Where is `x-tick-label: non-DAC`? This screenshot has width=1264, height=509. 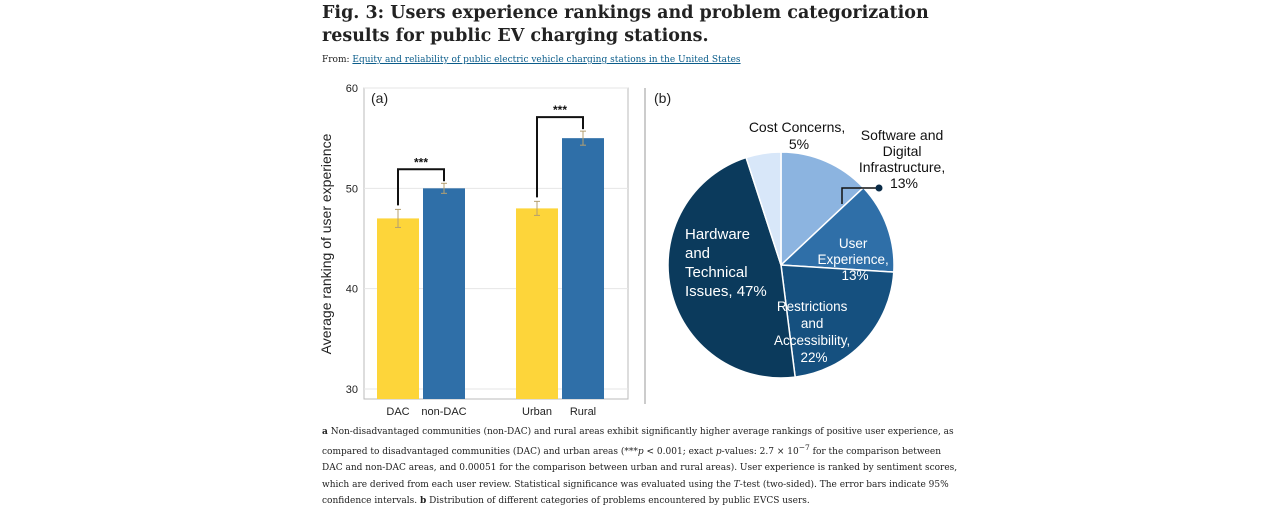
x-tick-label: non-DAC is located at coordinates (443, 412).